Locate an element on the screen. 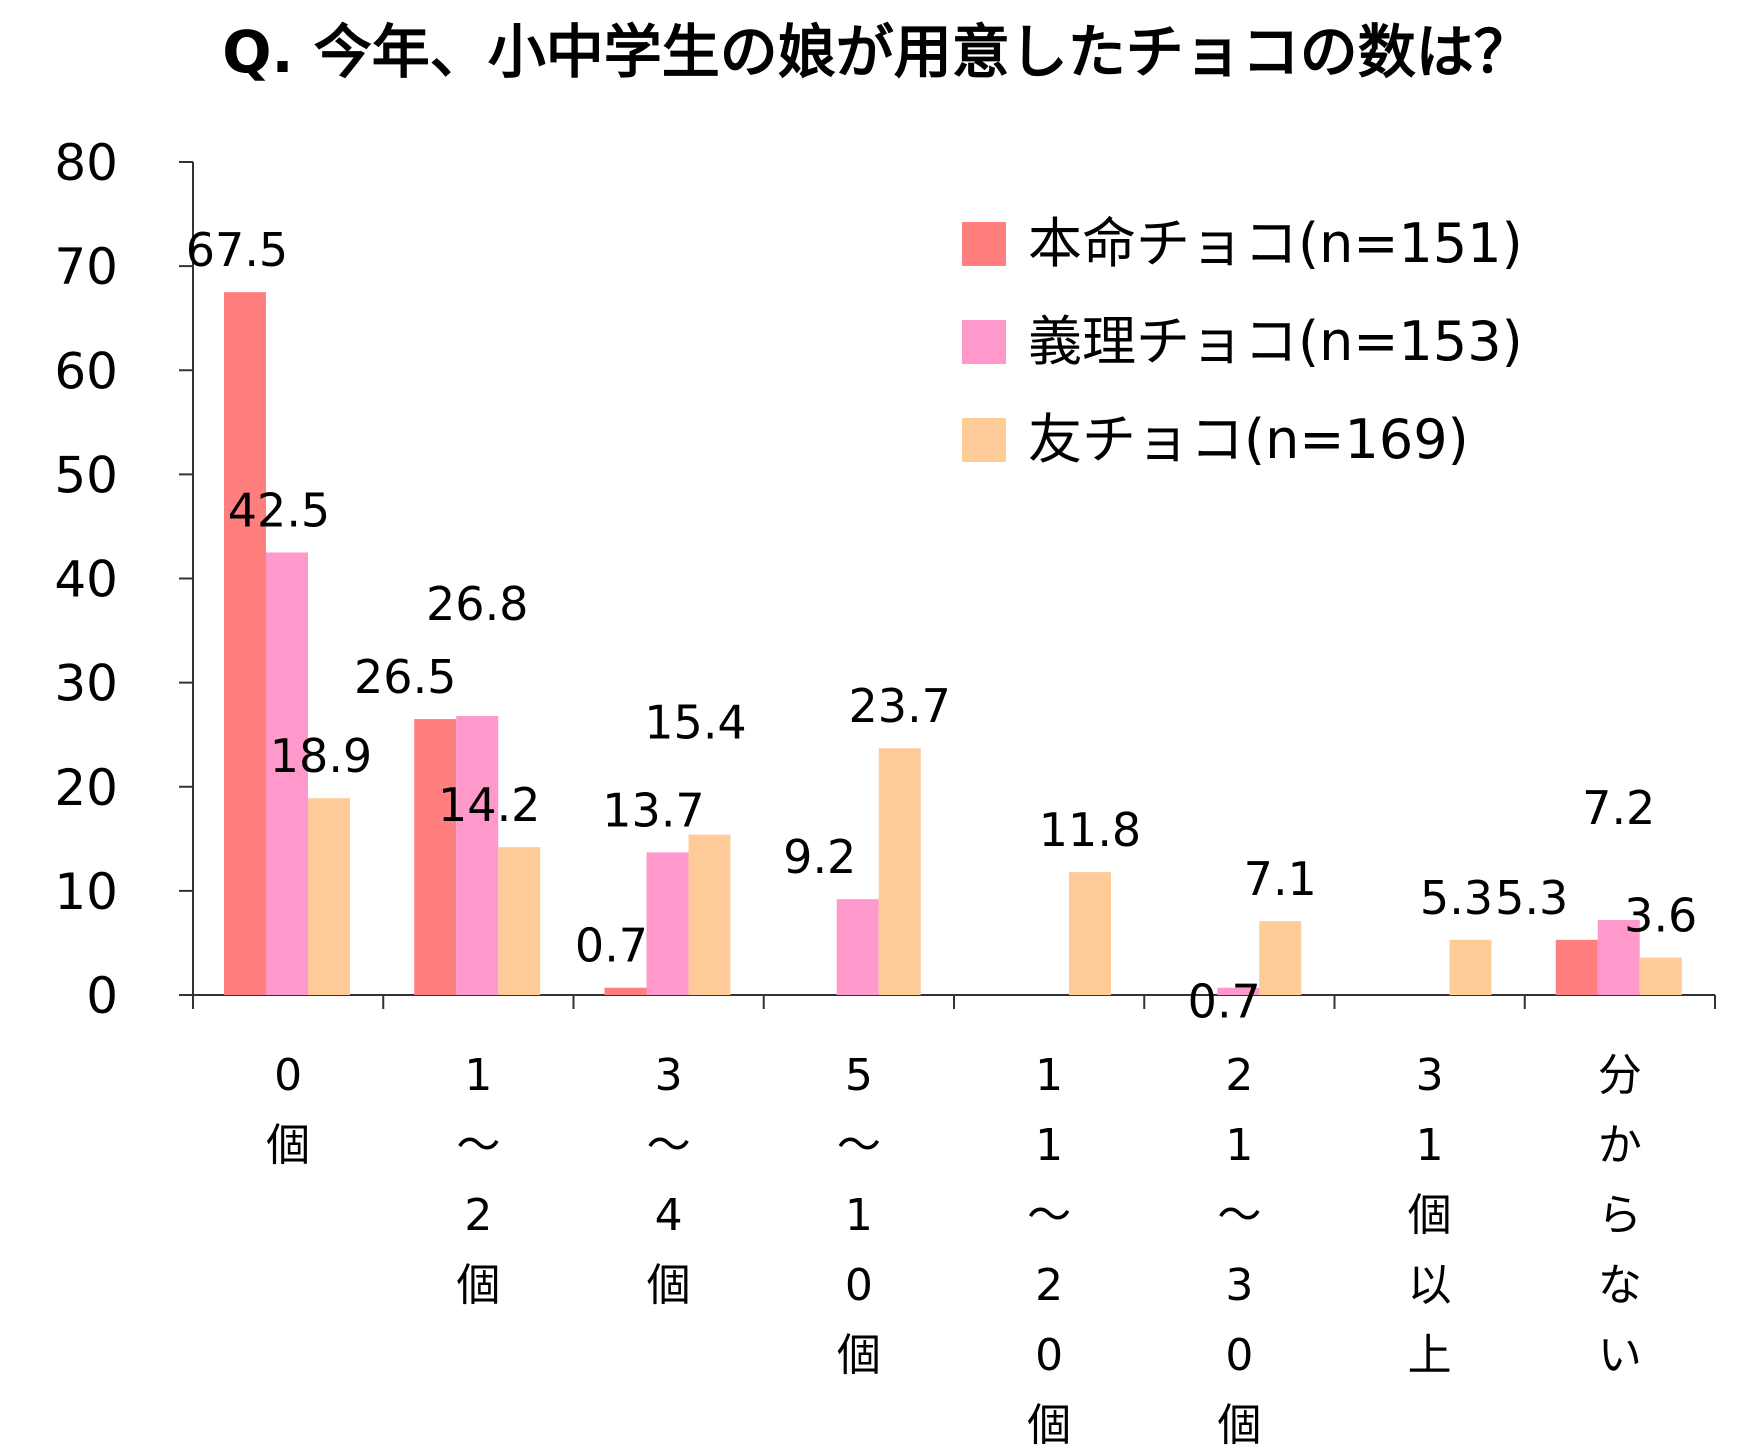 The height and width of the screenshot is (1450, 1755). category-label: 0個 is located at coordinates (288, 1110).